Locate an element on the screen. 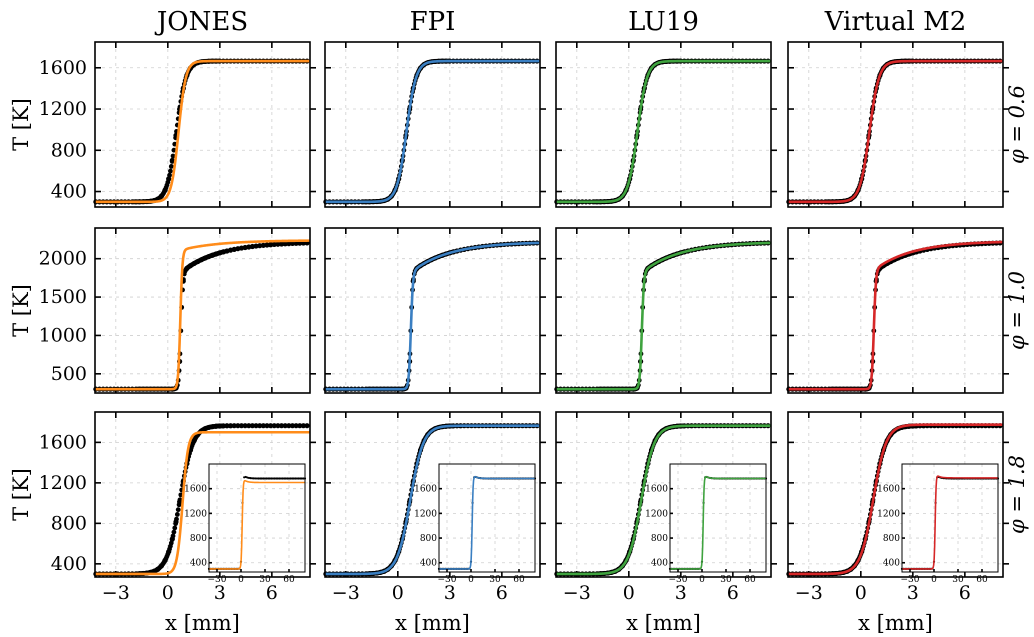  column-title-virtual-m2: Virtual M2 is located at coordinates (895, 22).